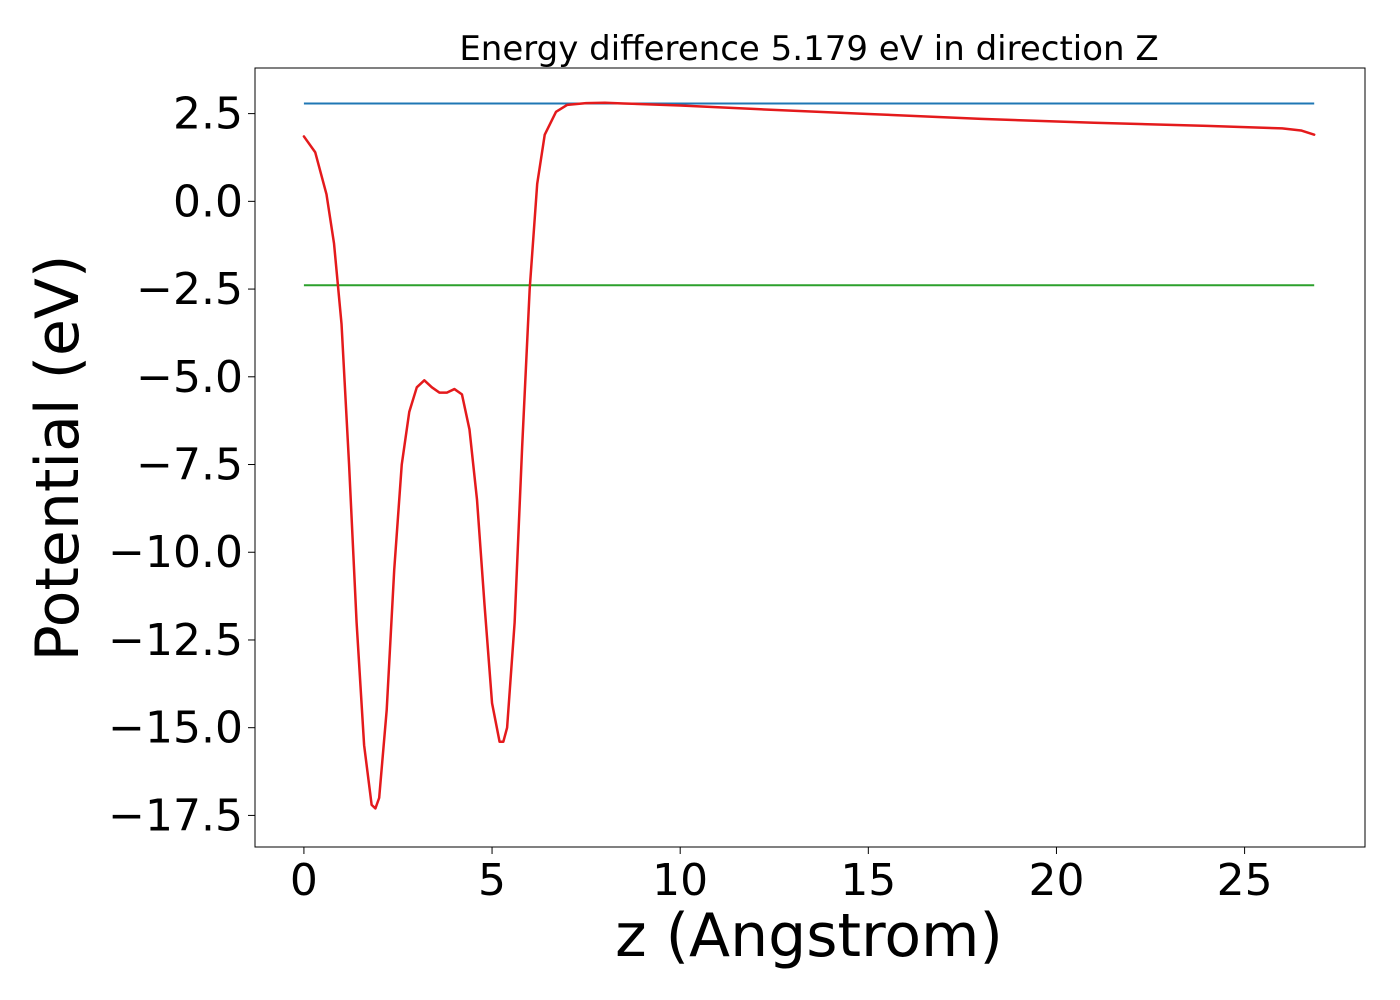 The image size is (1400, 1000). I want to click on y-axis-ticks: 2.5 0.0 −2.5 −5.0 −7.5 −10.0 −12.5 −15.0 −17.5, so click(181, 465).